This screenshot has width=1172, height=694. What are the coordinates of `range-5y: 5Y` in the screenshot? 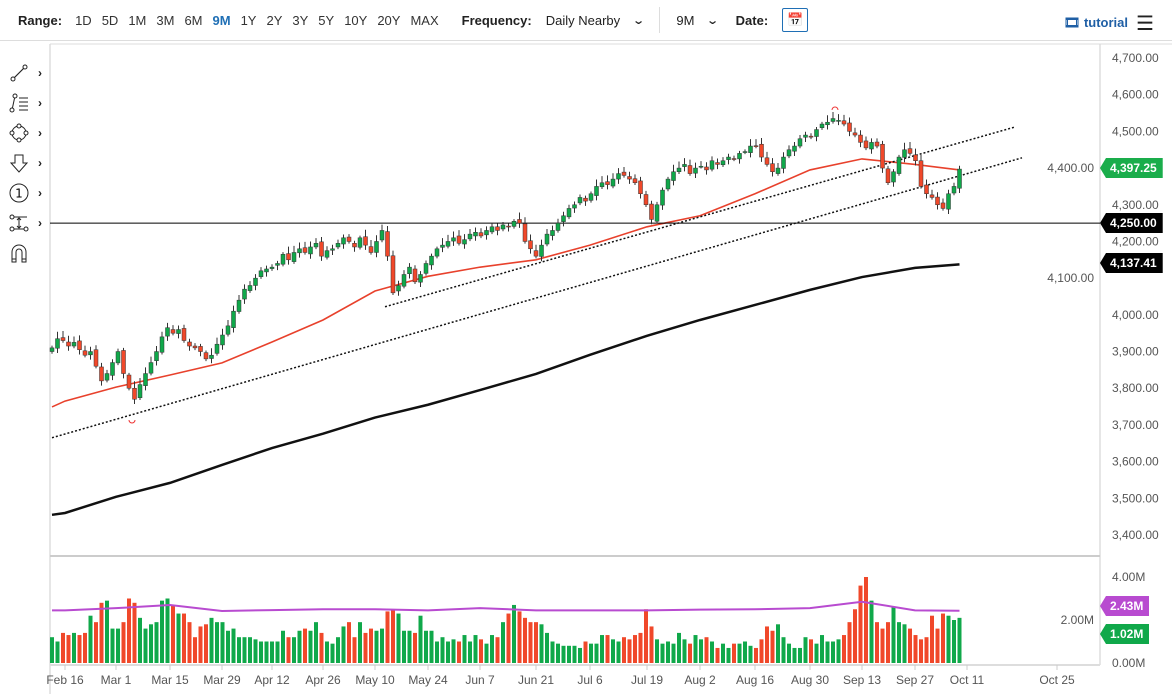 It's located at (326, 20).